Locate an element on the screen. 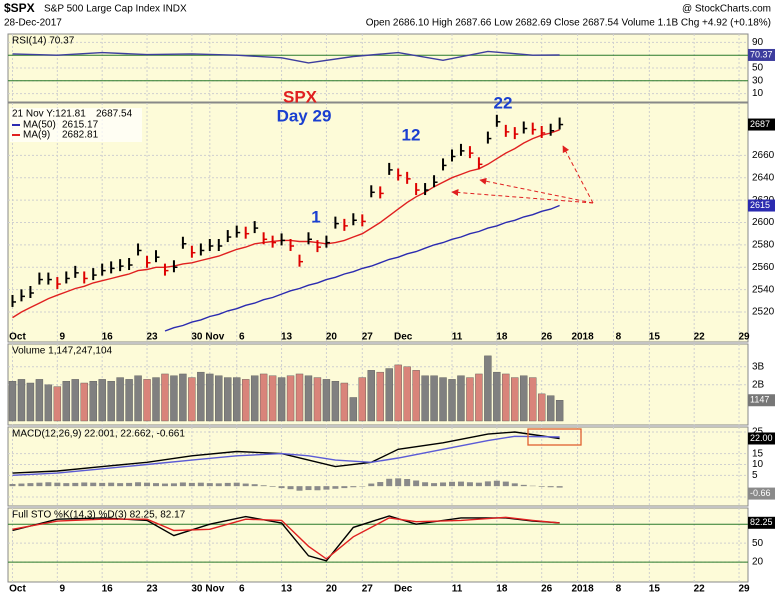 The width and height of the screenshot is (775, 601). x-tick-label: Nov is located at coordinates (214, 337).